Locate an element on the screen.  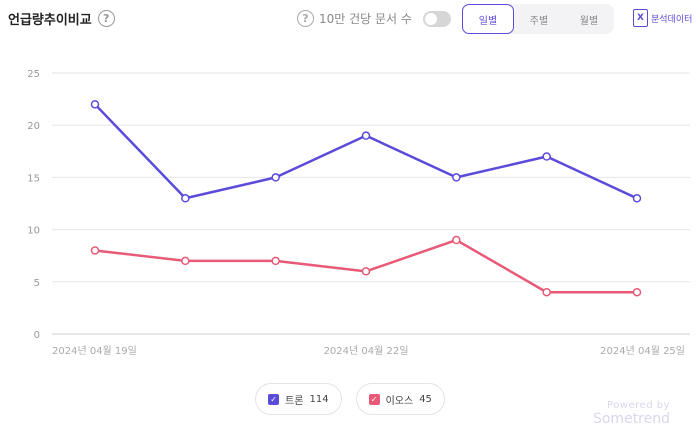
page-title-text: 언급량추이비교 is located at coordinates (50, 20).